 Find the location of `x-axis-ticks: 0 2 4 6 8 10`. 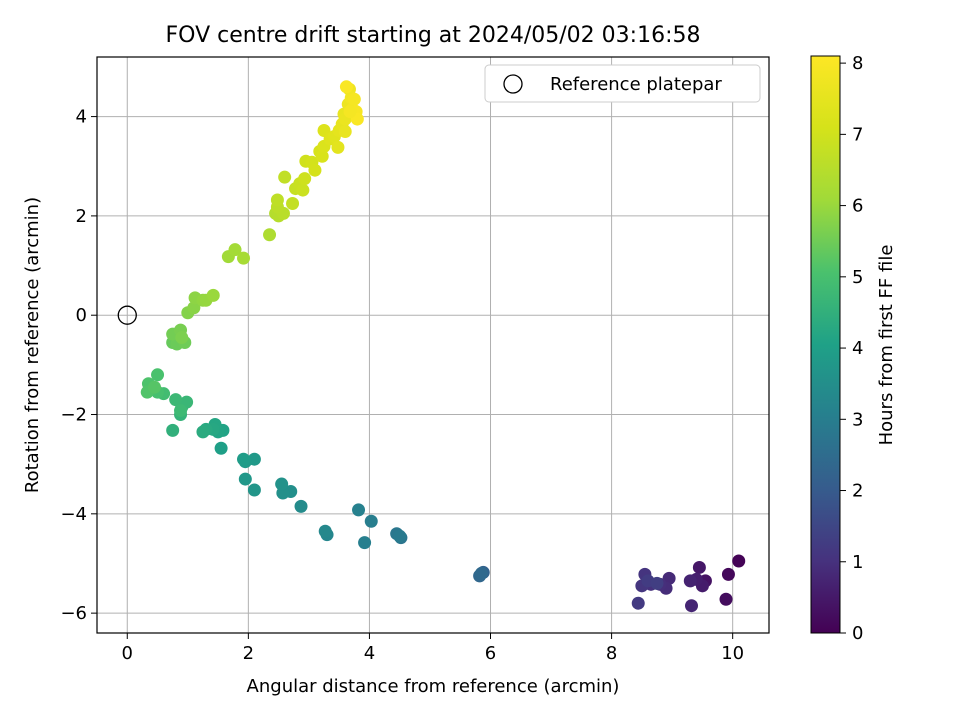

x-axis-ticks: 0 2 4 6 8 10 is located at coordinates (433, 648).